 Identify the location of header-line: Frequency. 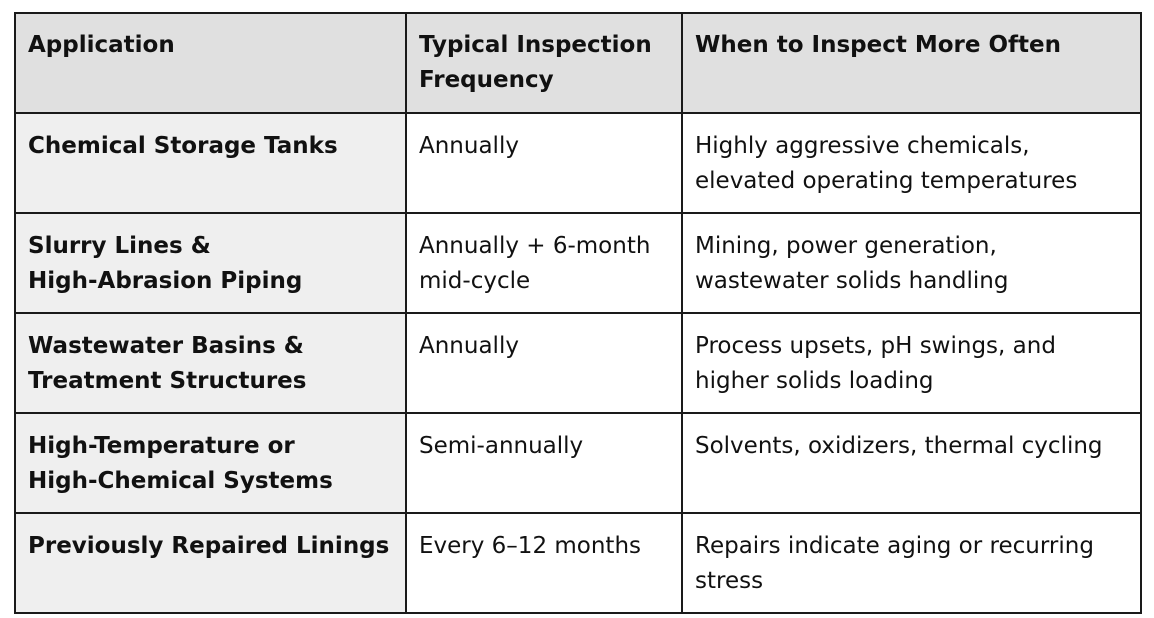
(486, 80).